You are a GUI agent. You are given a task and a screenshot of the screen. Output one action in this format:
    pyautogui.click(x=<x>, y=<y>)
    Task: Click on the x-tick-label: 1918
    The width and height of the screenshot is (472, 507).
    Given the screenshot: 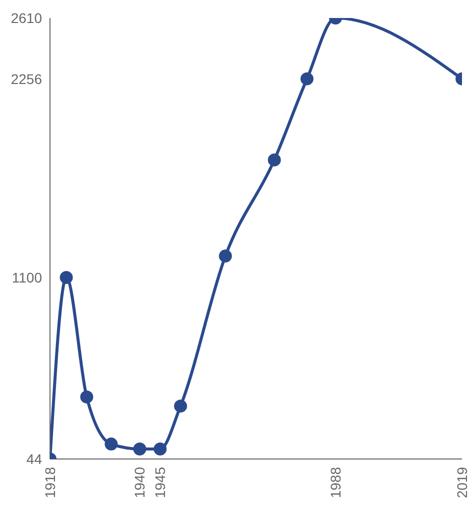 What is the action you would take?
    pyautogui.click(x=50, y=482)
    